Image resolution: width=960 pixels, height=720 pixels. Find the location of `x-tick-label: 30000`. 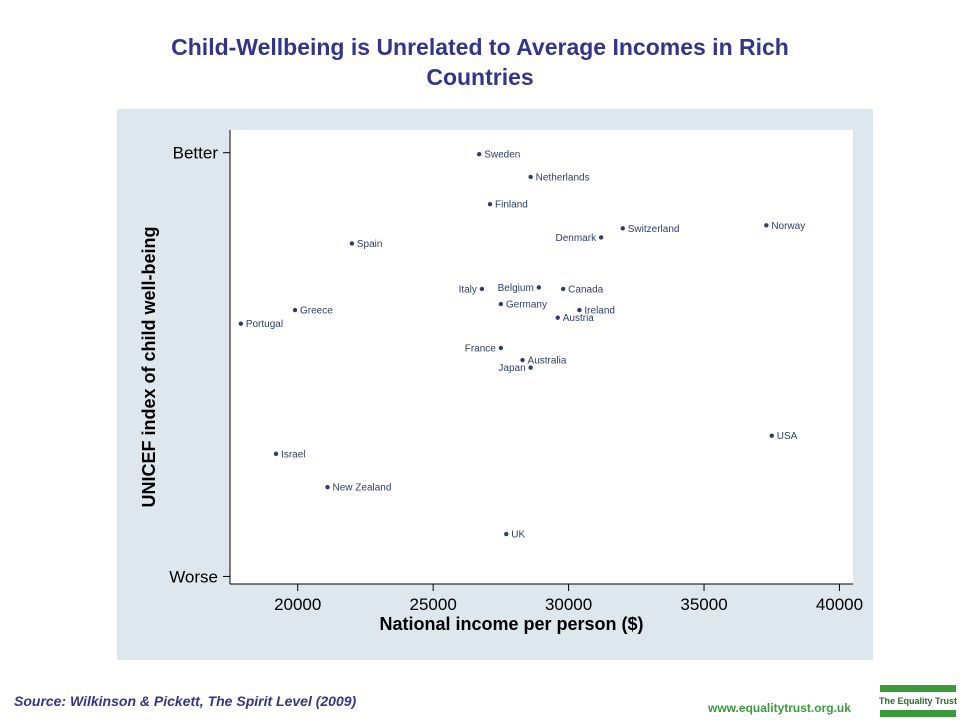

x-tick-label: 30000 is located at coordinates (568, 604).